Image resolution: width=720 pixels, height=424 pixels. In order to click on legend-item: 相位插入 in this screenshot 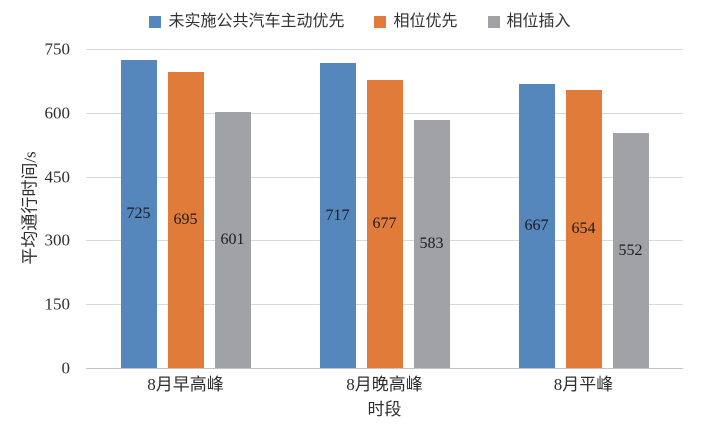, I will do `click(529, 21)`.